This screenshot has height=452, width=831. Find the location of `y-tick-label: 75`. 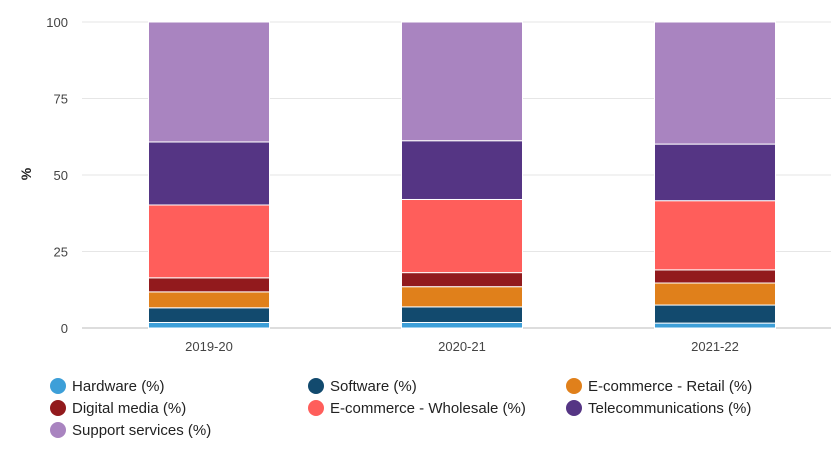

y-tick-label: 75 is located at coordinates (61, 99).